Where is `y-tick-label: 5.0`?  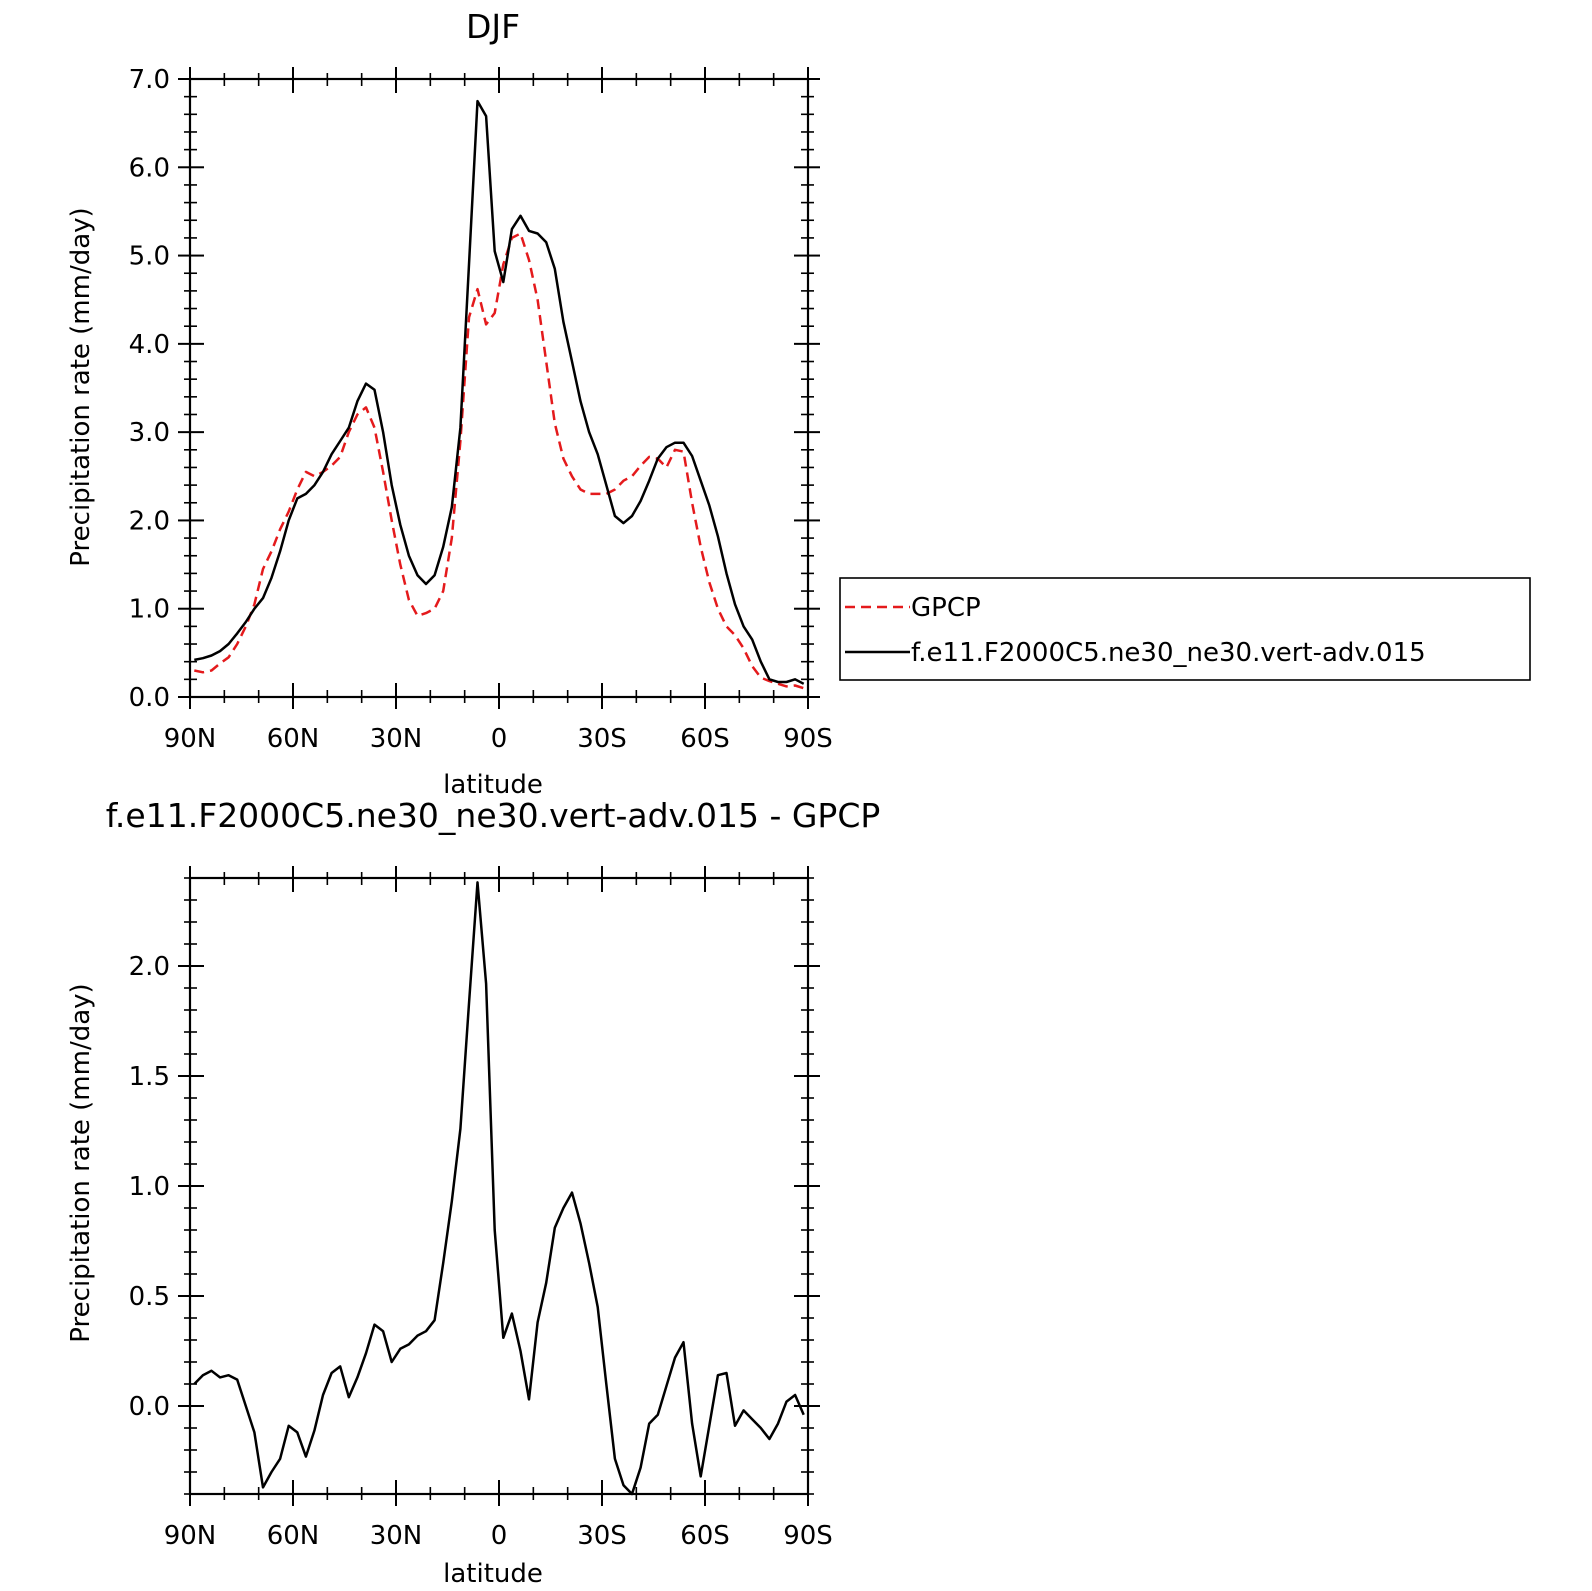 y-tick-label: 5.0 is located at coordinates (149, 257).